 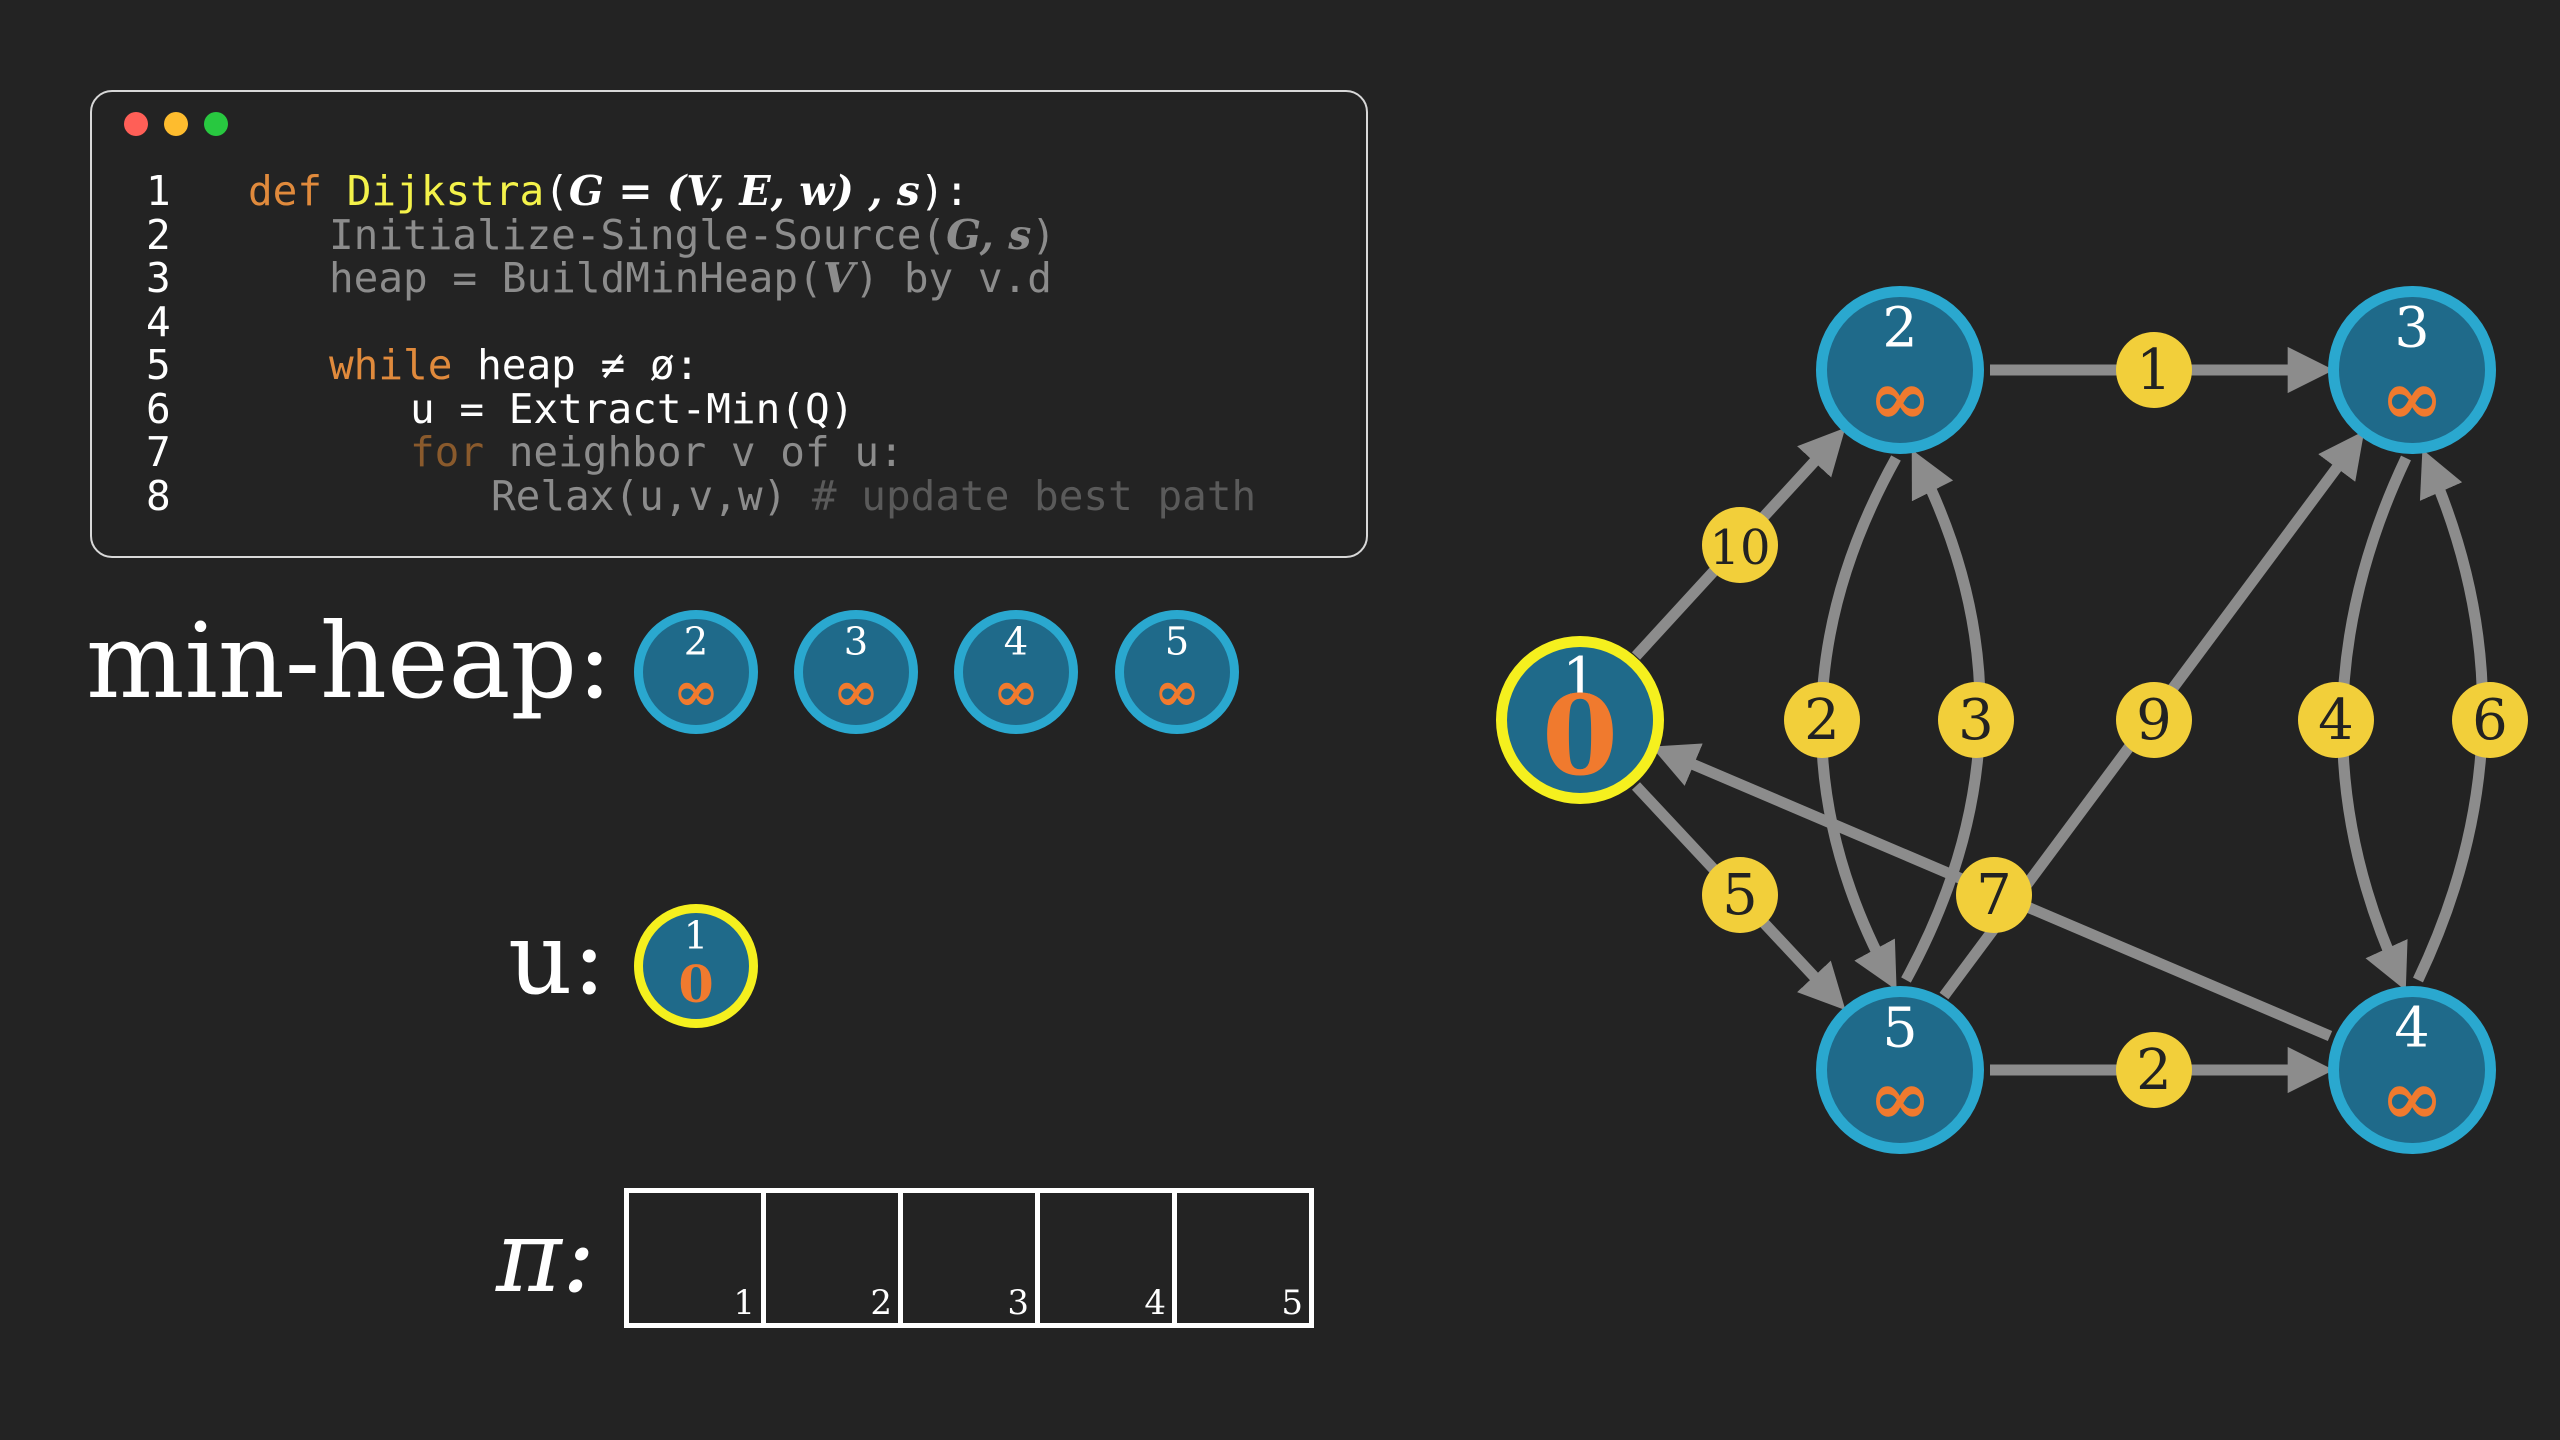 I want to click on line-code: Initialize-Single-Source(G, s), so click(x=692, y=234).